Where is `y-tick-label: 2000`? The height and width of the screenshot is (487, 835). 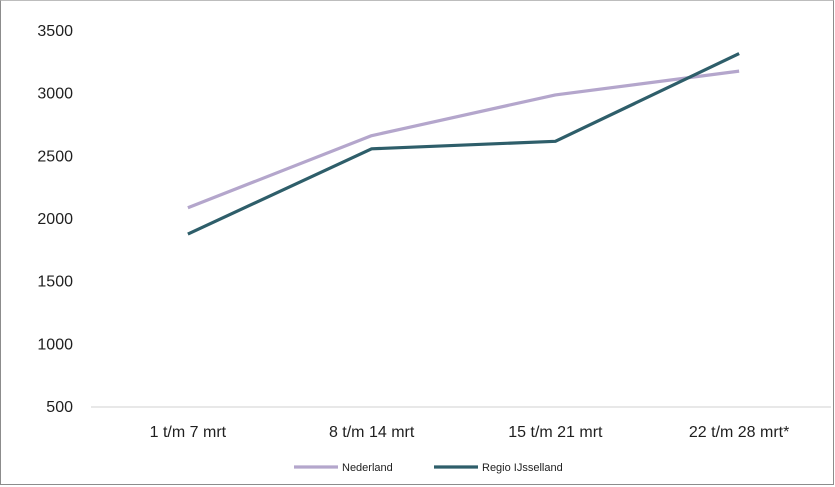
y-tick-label: 2000 is located at coordinates (55, 219).